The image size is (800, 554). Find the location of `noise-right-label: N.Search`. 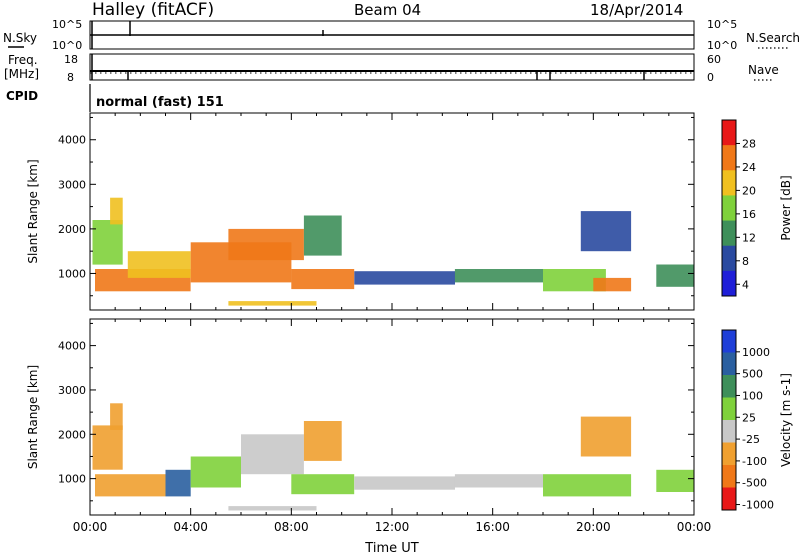

noise-right-label: N.Search is located at coordinates (773, 38).